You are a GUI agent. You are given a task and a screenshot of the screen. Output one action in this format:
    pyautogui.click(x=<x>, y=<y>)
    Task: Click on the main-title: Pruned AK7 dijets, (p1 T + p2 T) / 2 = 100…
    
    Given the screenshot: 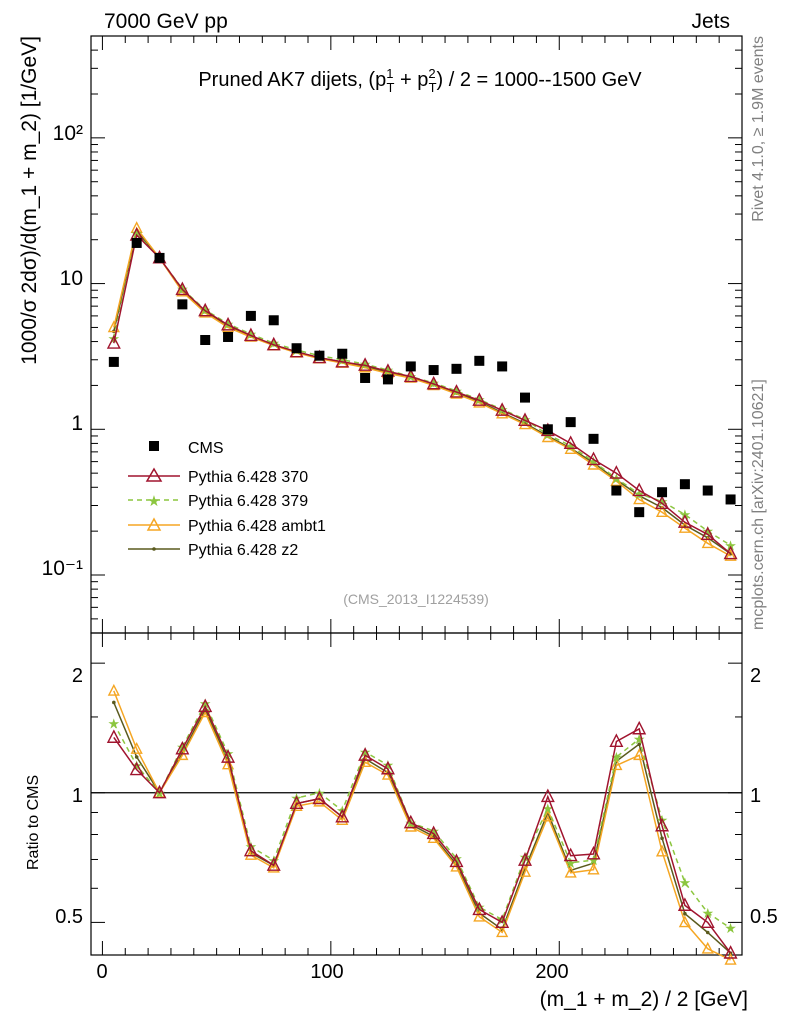 What is the action you would take?
    pyautogui.click(x=420, y=80)
    